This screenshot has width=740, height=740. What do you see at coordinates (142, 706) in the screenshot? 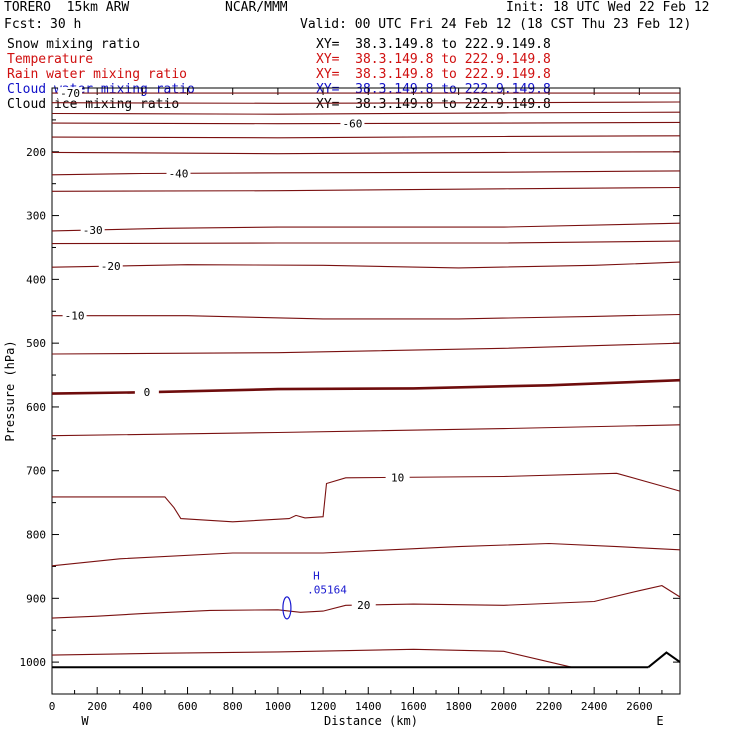
I see `x-tick-label: 400` at bounding box center [142, 706].